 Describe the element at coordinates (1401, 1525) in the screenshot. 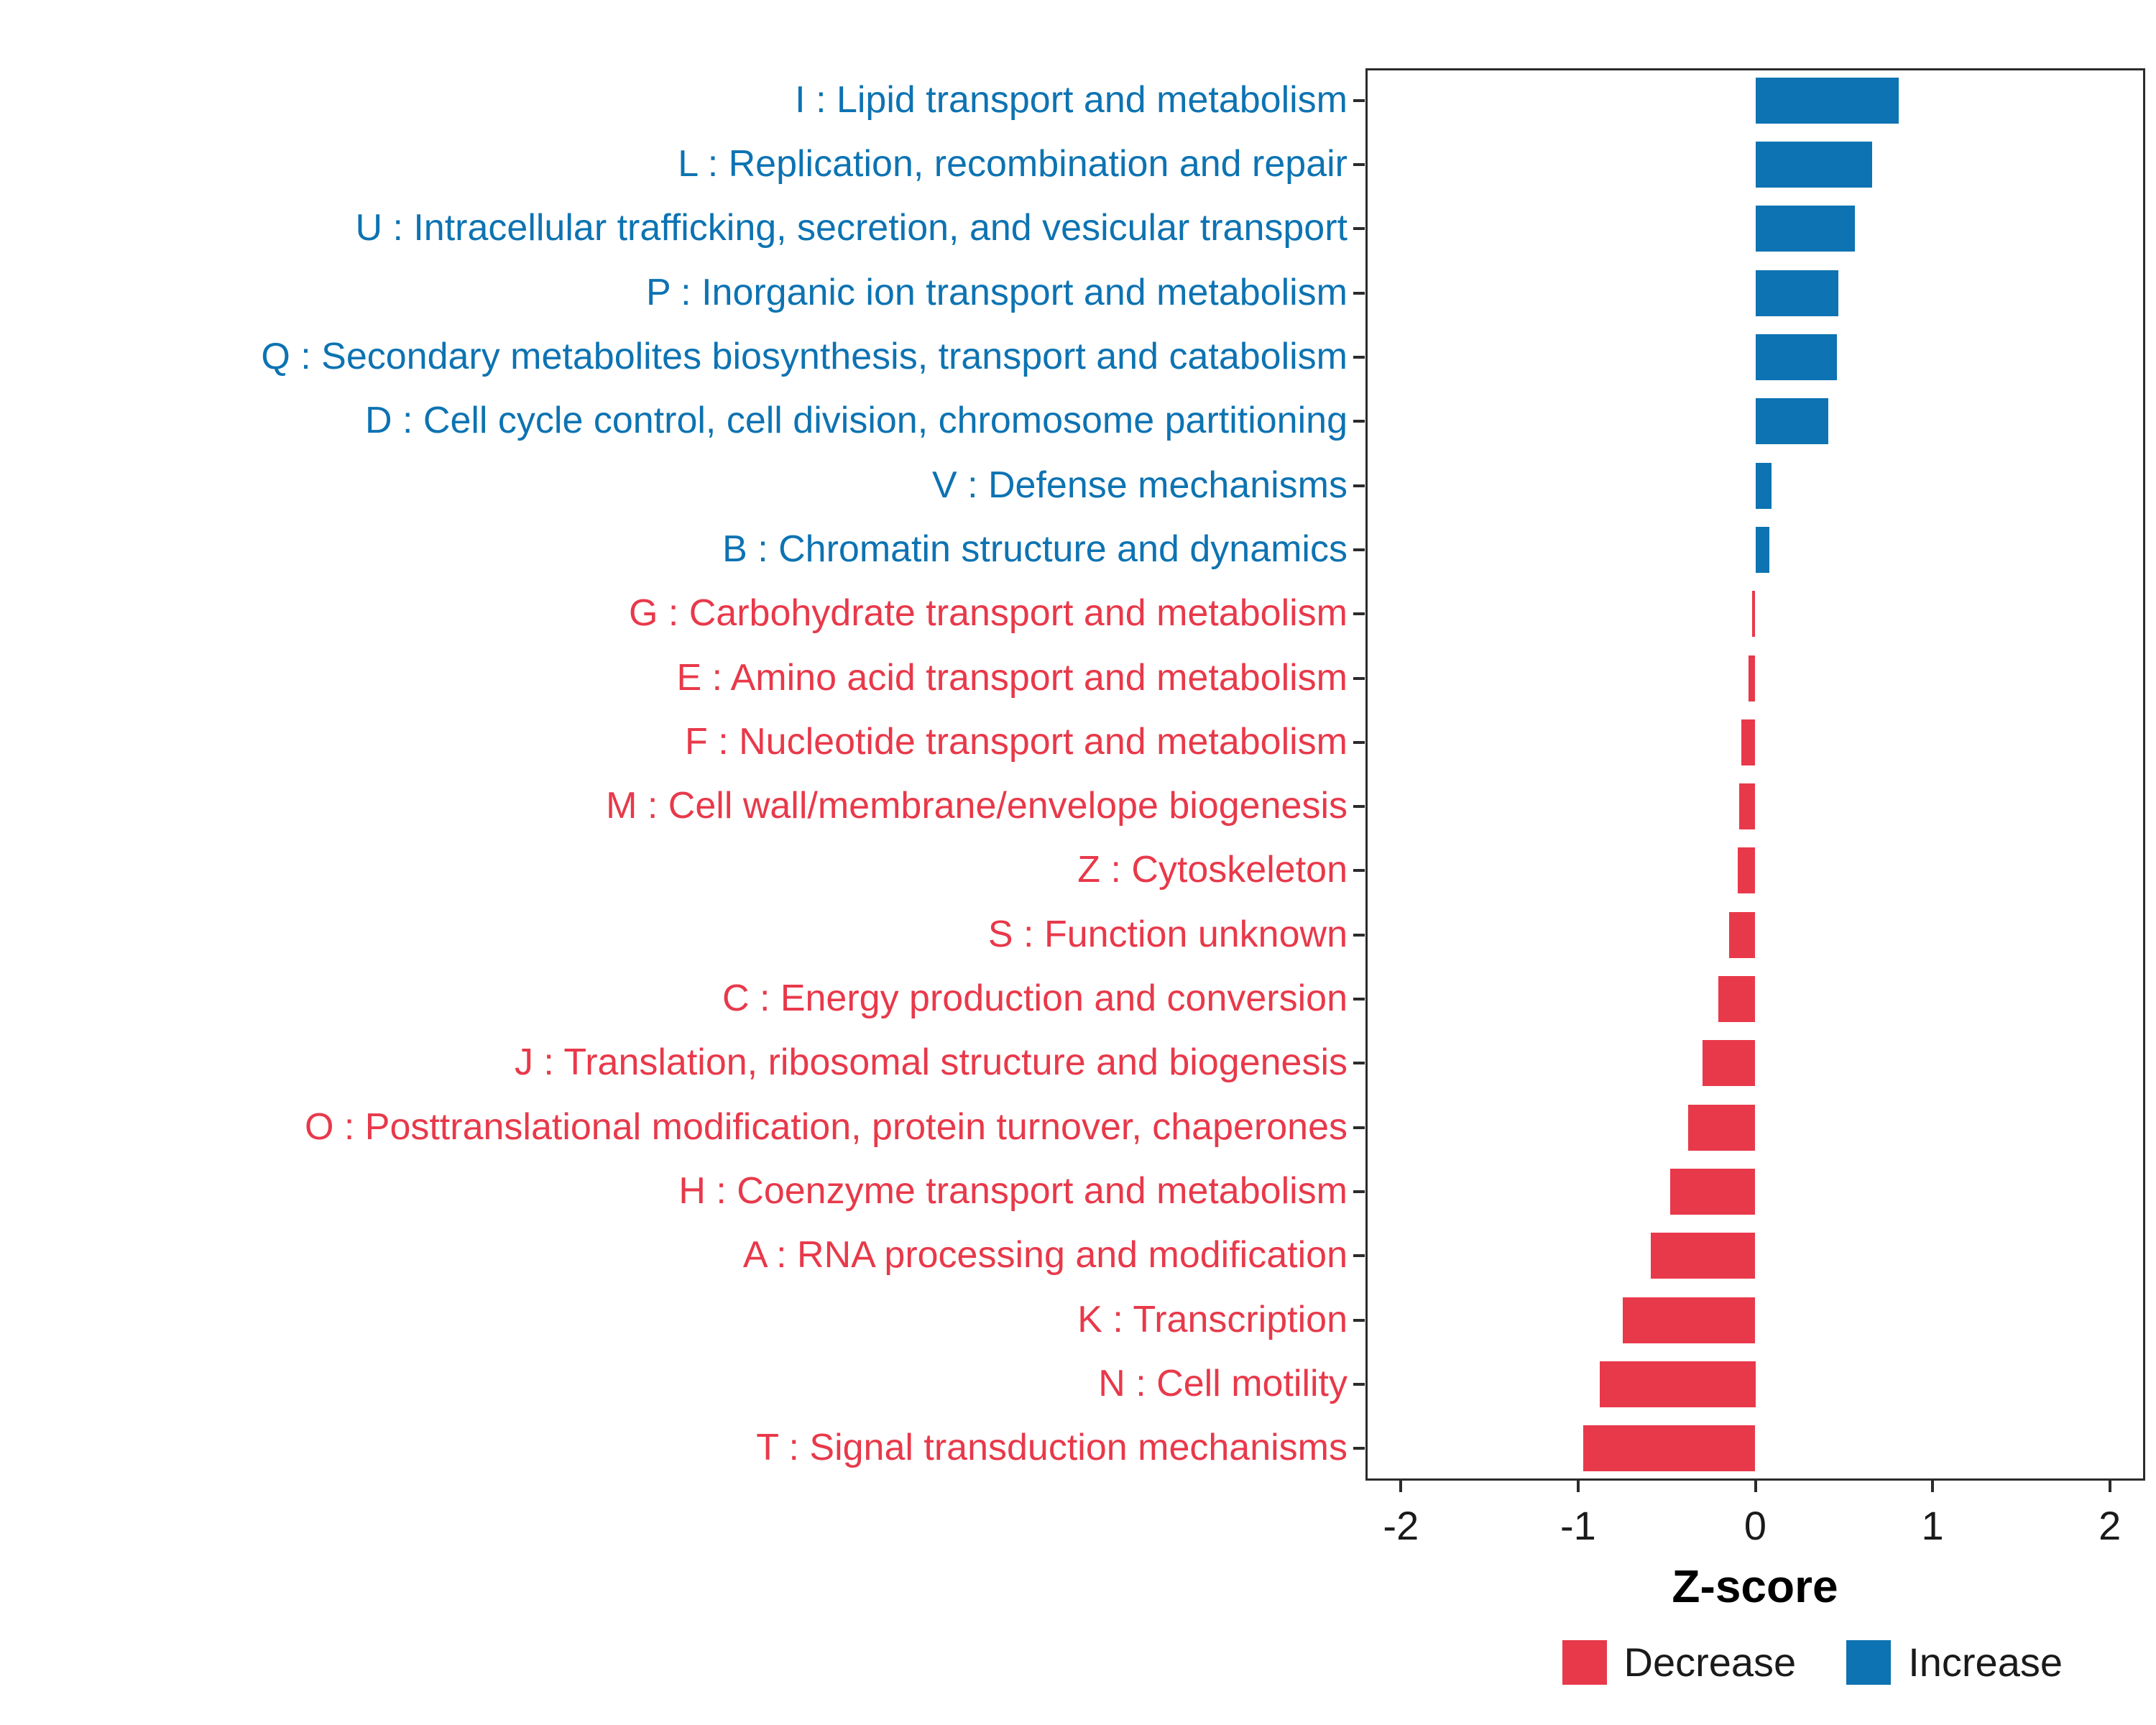

I see `x-tick-label--2: -2` at that location.